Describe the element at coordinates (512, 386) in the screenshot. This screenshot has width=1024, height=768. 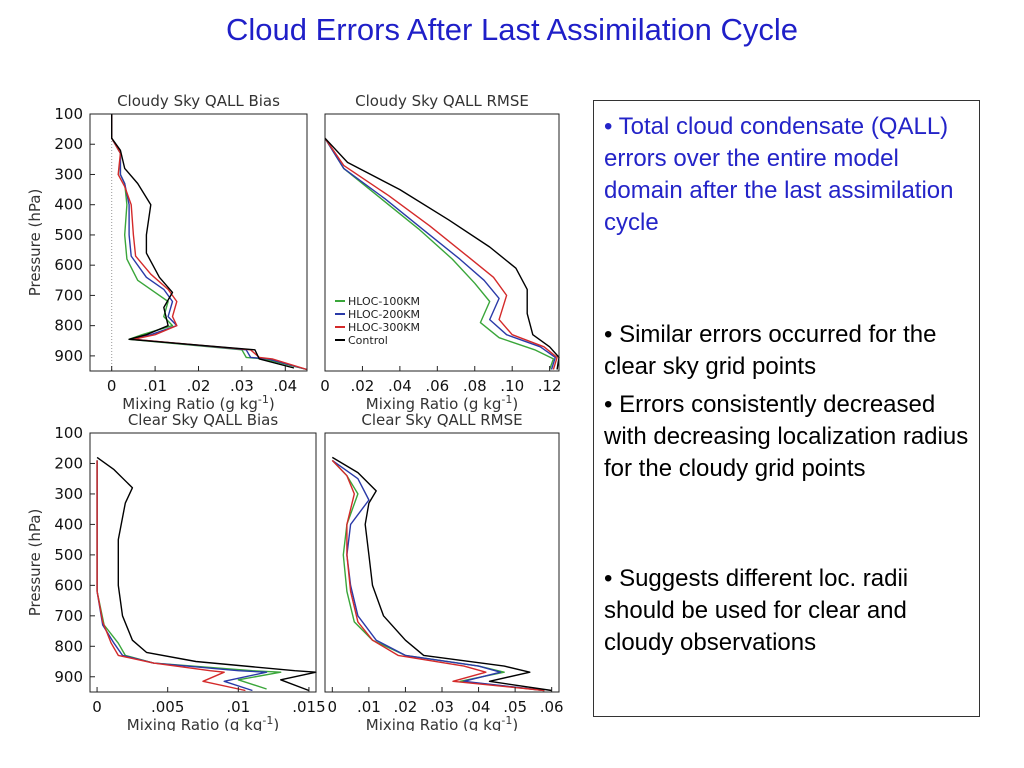
I see `cloudy-rmse-xtick-label: .10` at that location.